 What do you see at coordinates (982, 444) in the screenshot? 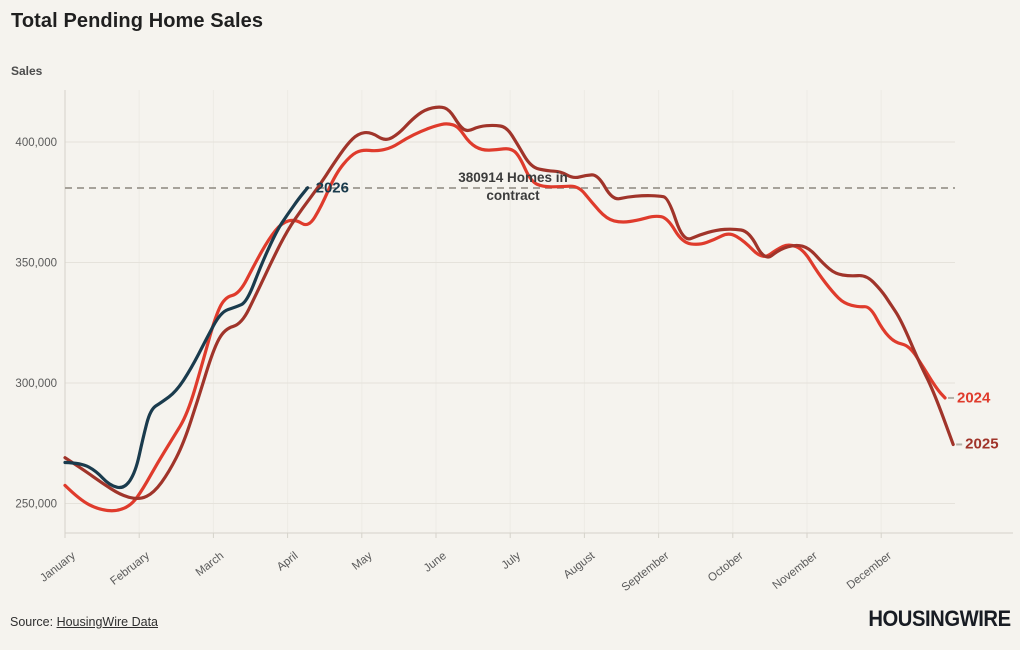
I see `series-label-2025: 2025` at bounding box center [982, 444].